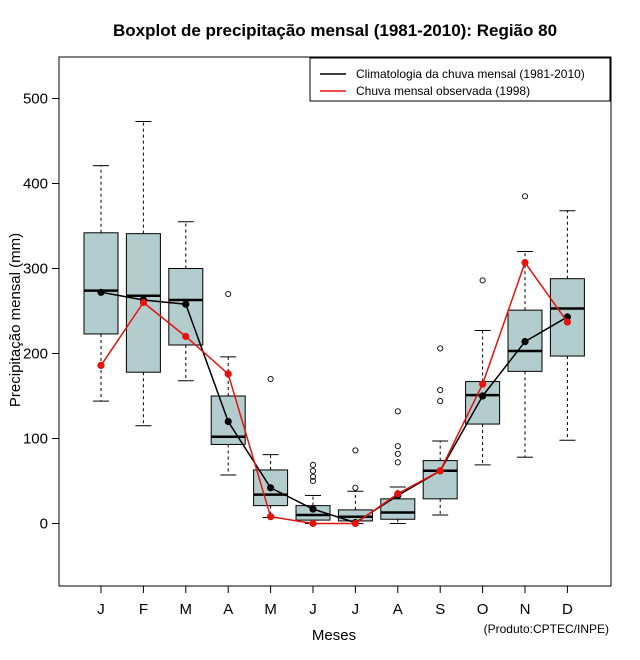 This screenshot has width=640, height=660. What do you see at coordinates (470, 74) in the screenshot?
I see `legend-label-climatology: Climatologia da chuva mensal (1981-2010)` at bounding box center [470, 74].